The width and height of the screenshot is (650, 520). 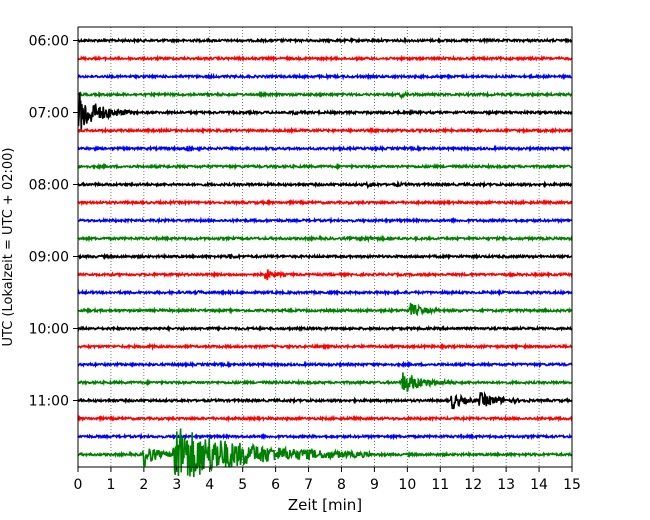 What do you see at coordinates (78, 485) in the screenshot?
I see `x-tick-label: 0` at bounding box center [78, 485].